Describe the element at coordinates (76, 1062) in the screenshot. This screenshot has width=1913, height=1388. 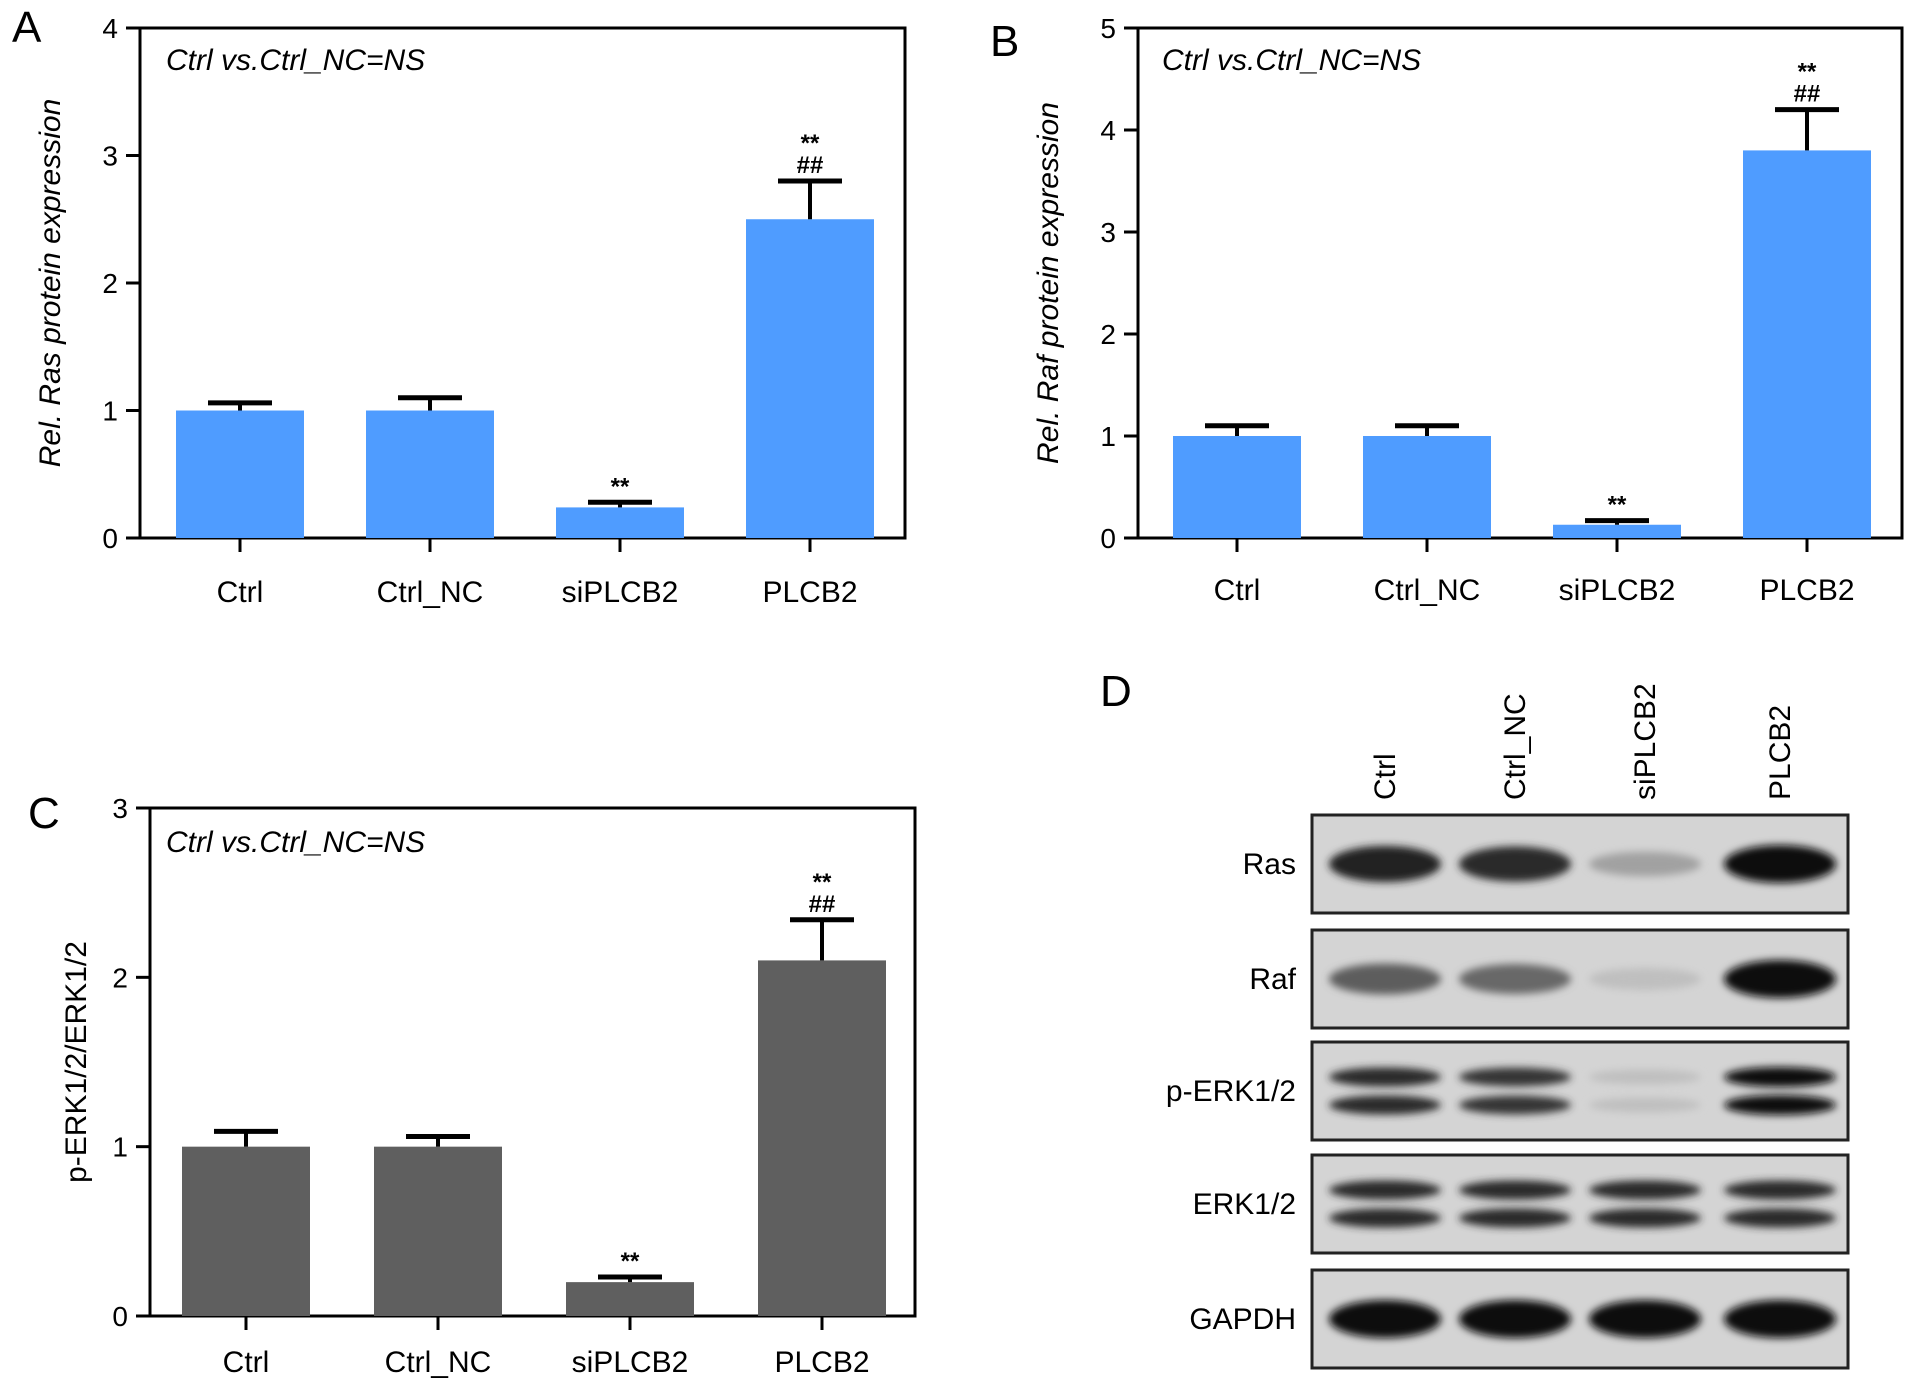
I see `y-axis-label: p-ERK1/2/ERK1/2` at that location.